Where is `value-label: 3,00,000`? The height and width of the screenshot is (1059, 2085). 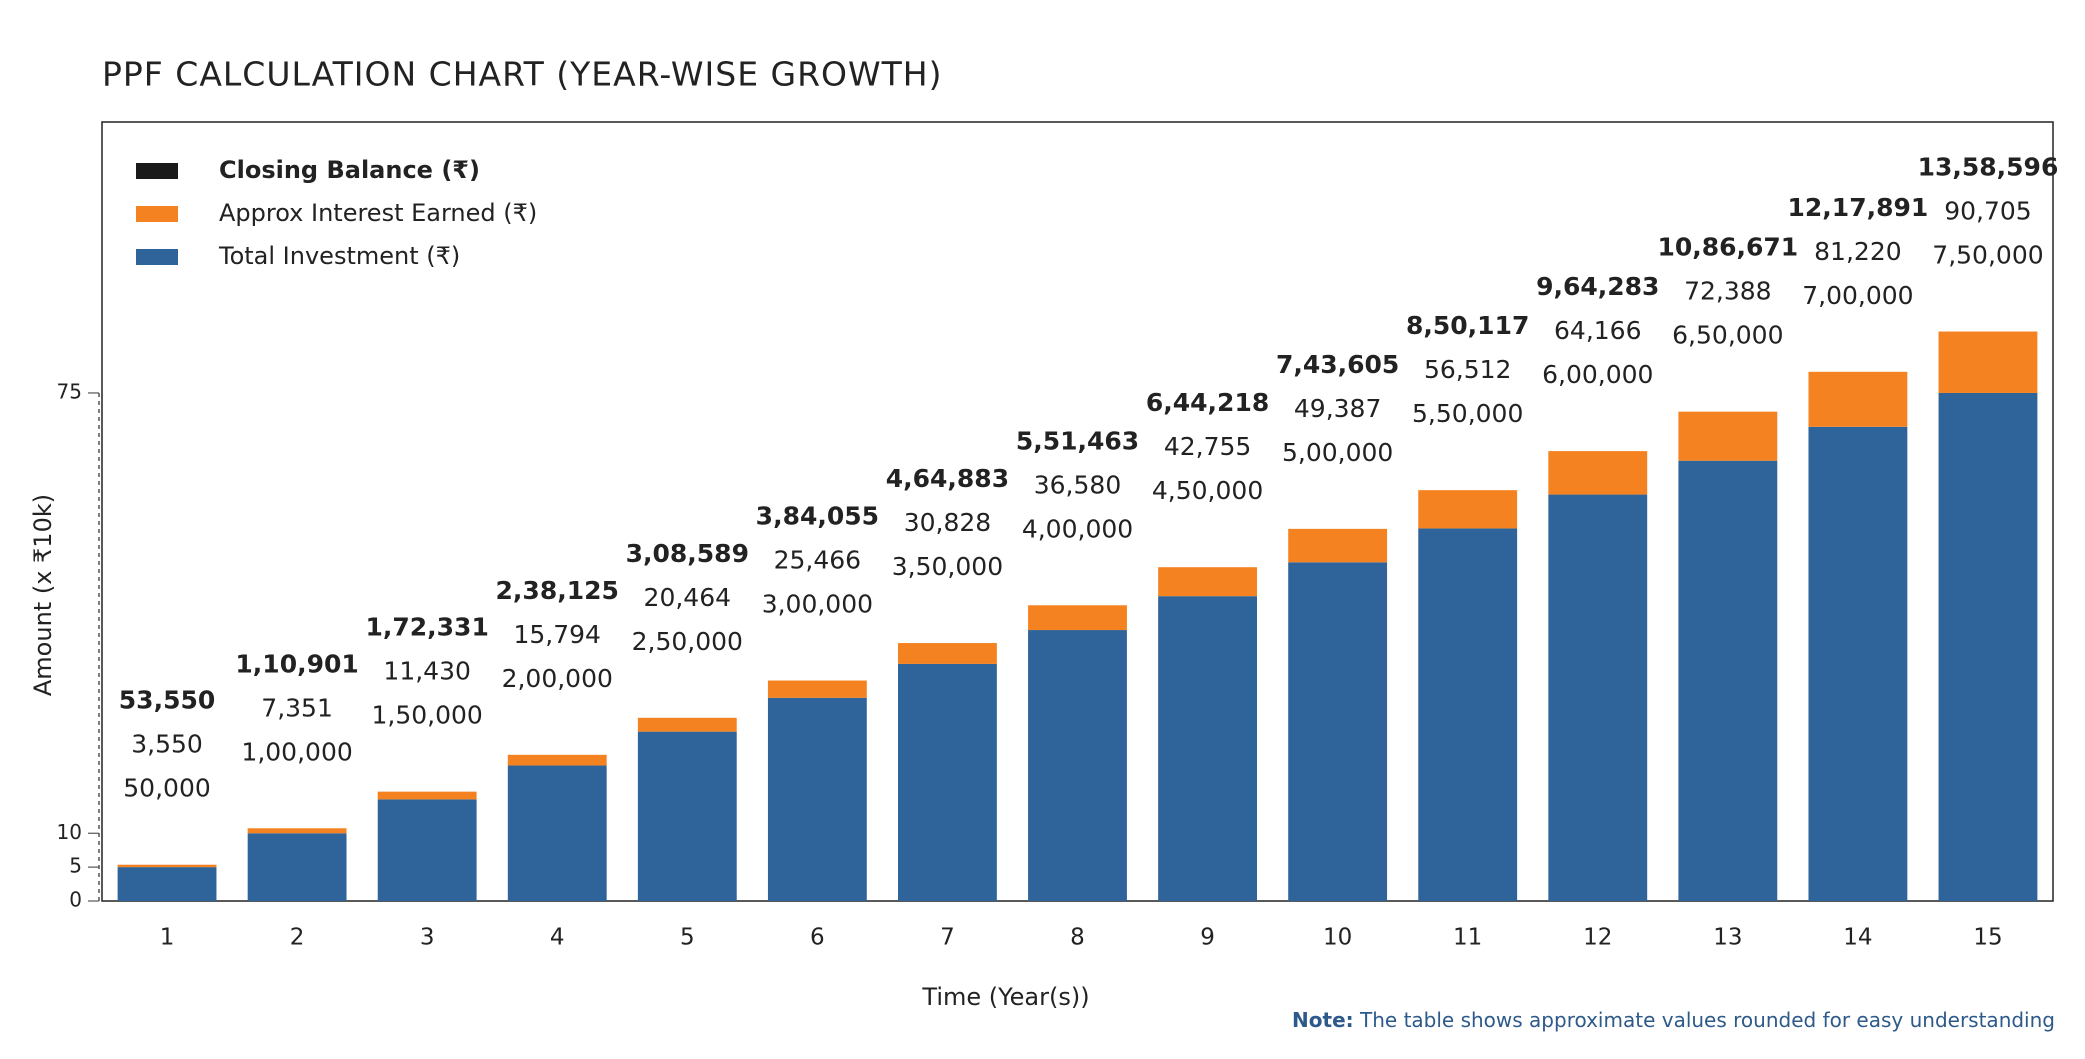
value-label: 3,00,000 is located at coordinates (817, 604).